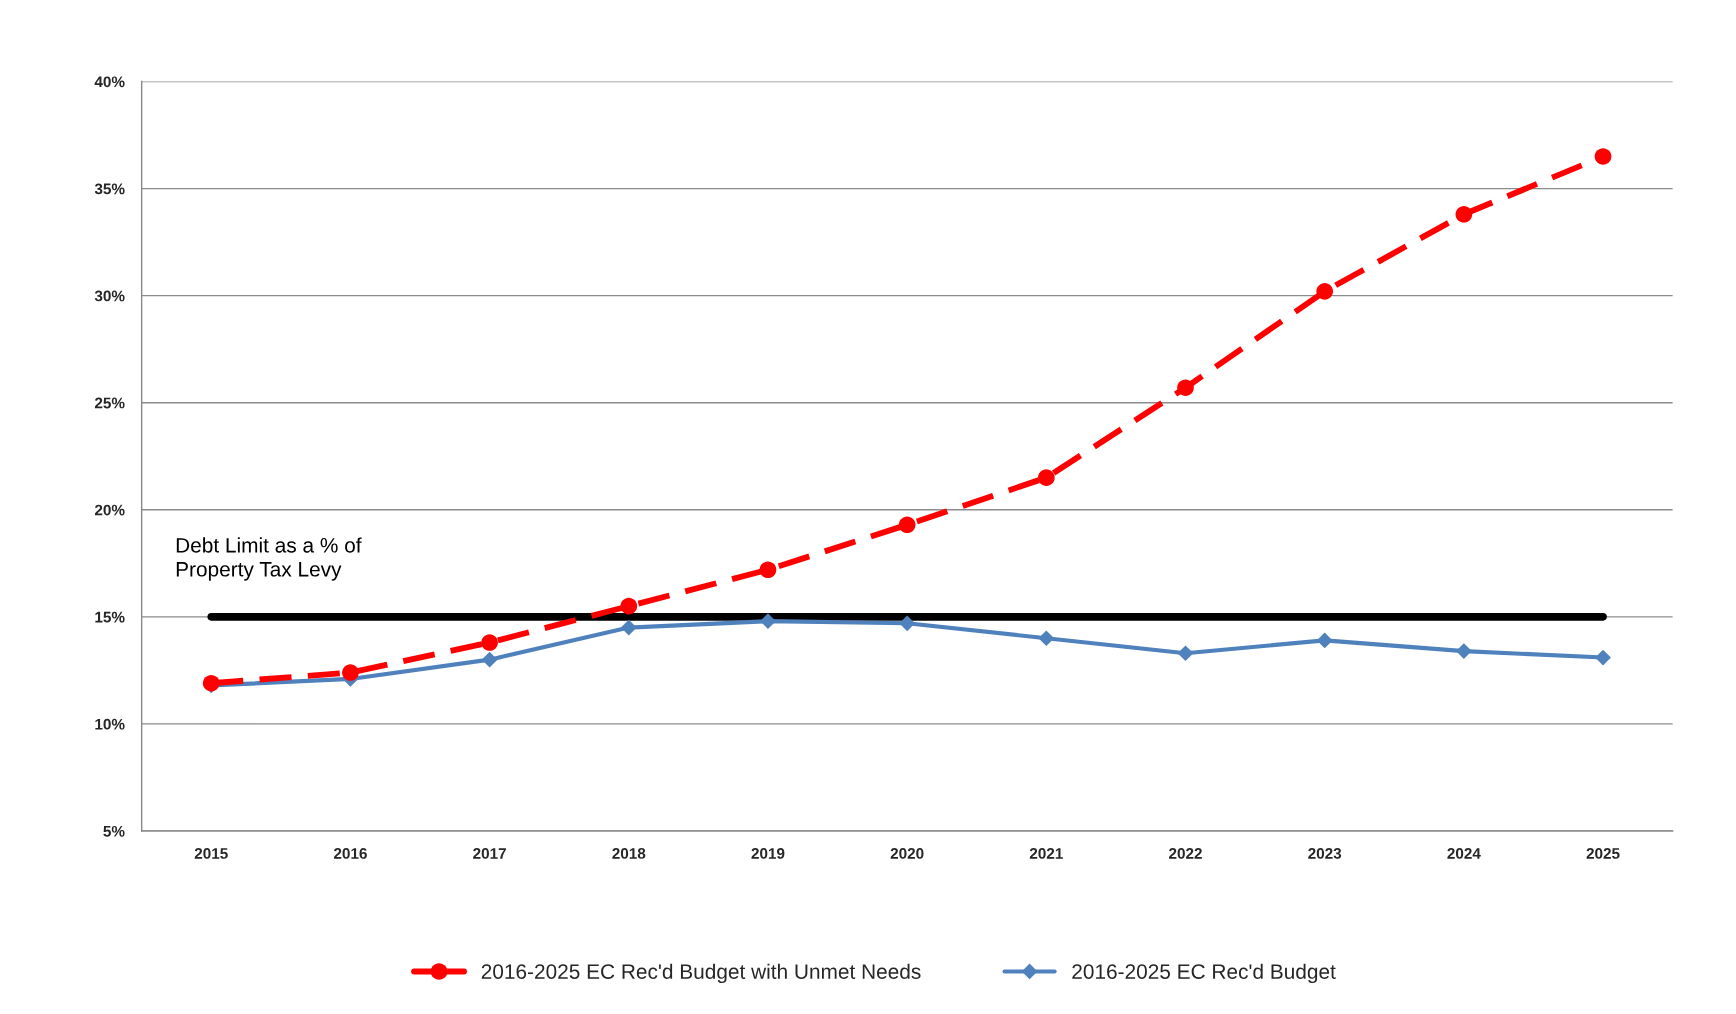  I want to click on x-tick-label: 2022, so click(1185, 853).